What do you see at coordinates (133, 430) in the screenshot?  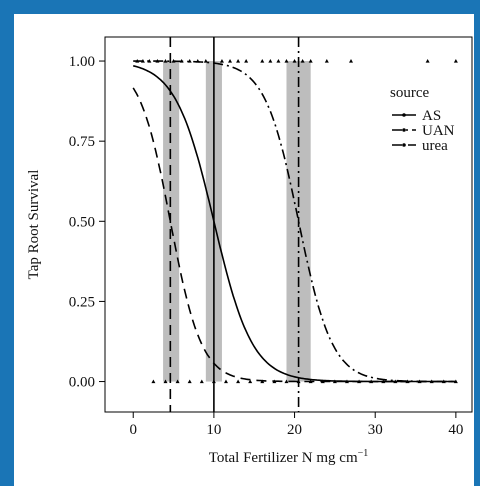 I see `x-tick-label: 0` at bounding box center [133, 430].